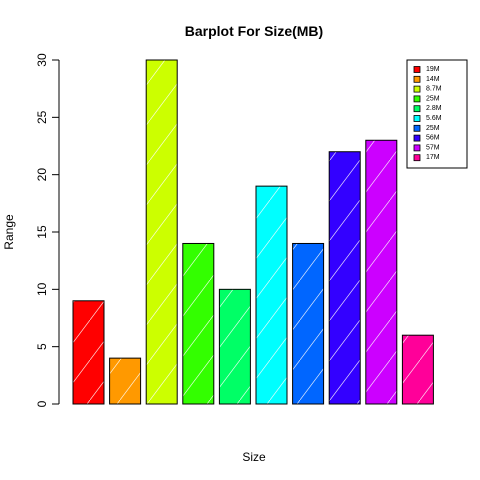  Describe the element at coordinates (433, 157) in the screenshot. I see `legend-label: 17M` at that location.